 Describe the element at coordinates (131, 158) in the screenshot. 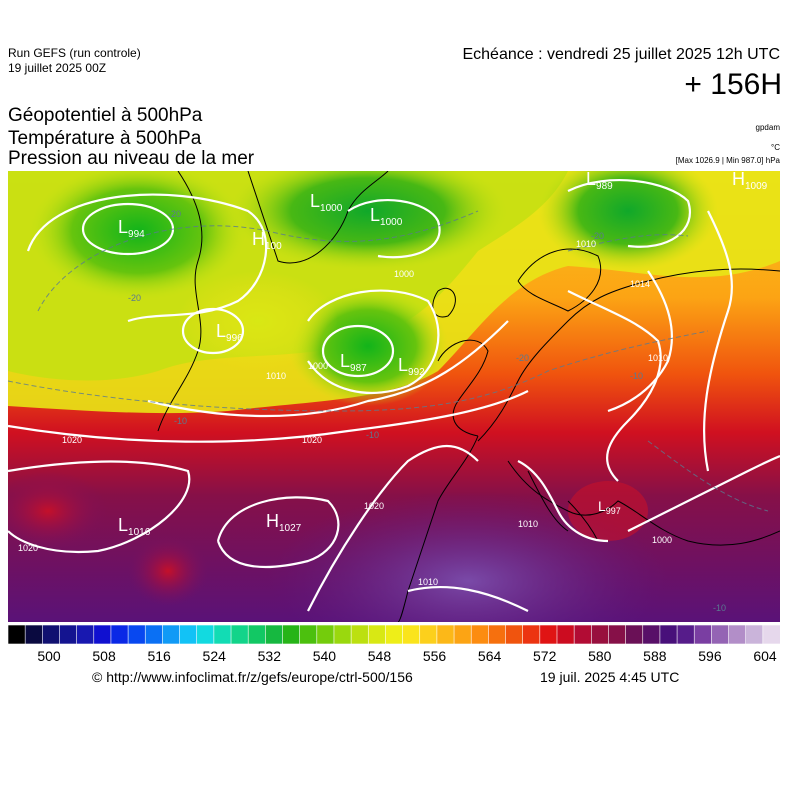

I see `title-pressure: Pression au niveau de la mer` at that location.